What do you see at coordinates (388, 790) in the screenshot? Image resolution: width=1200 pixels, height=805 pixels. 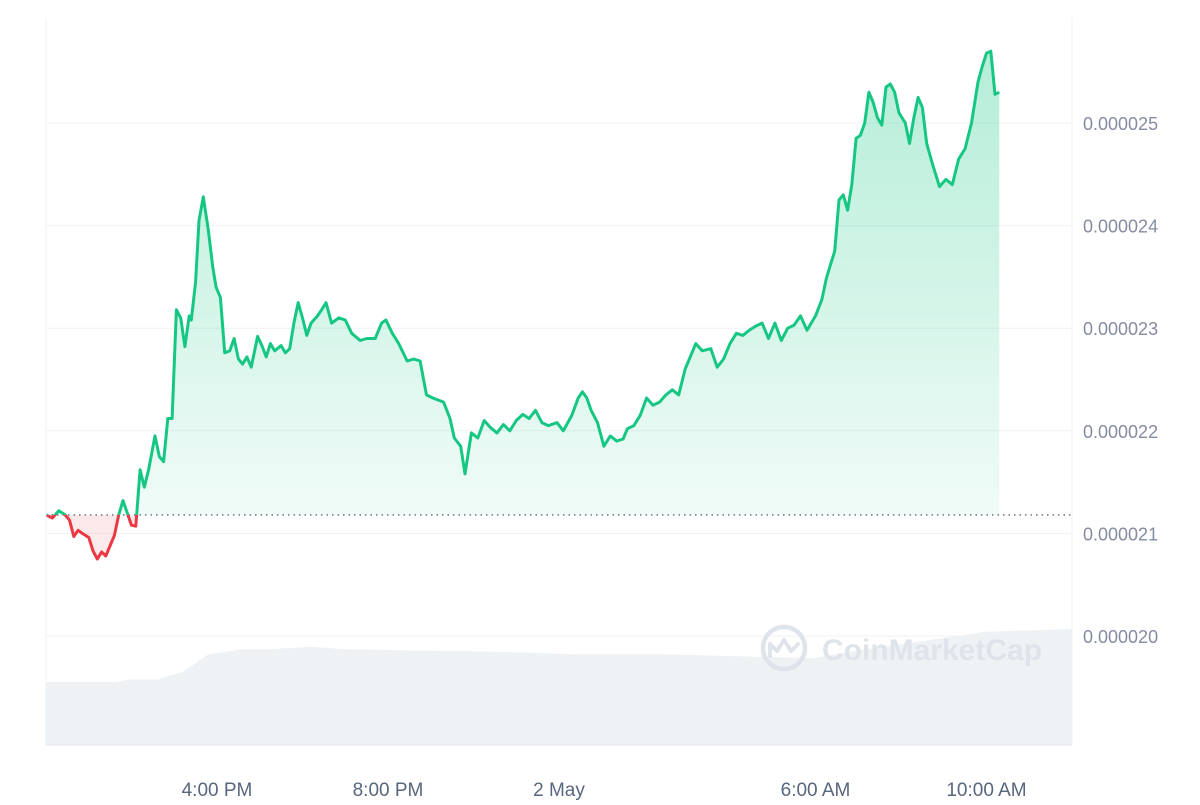 I see `x-tick-label: 8:00 PM` at bounding box center [388, 790].